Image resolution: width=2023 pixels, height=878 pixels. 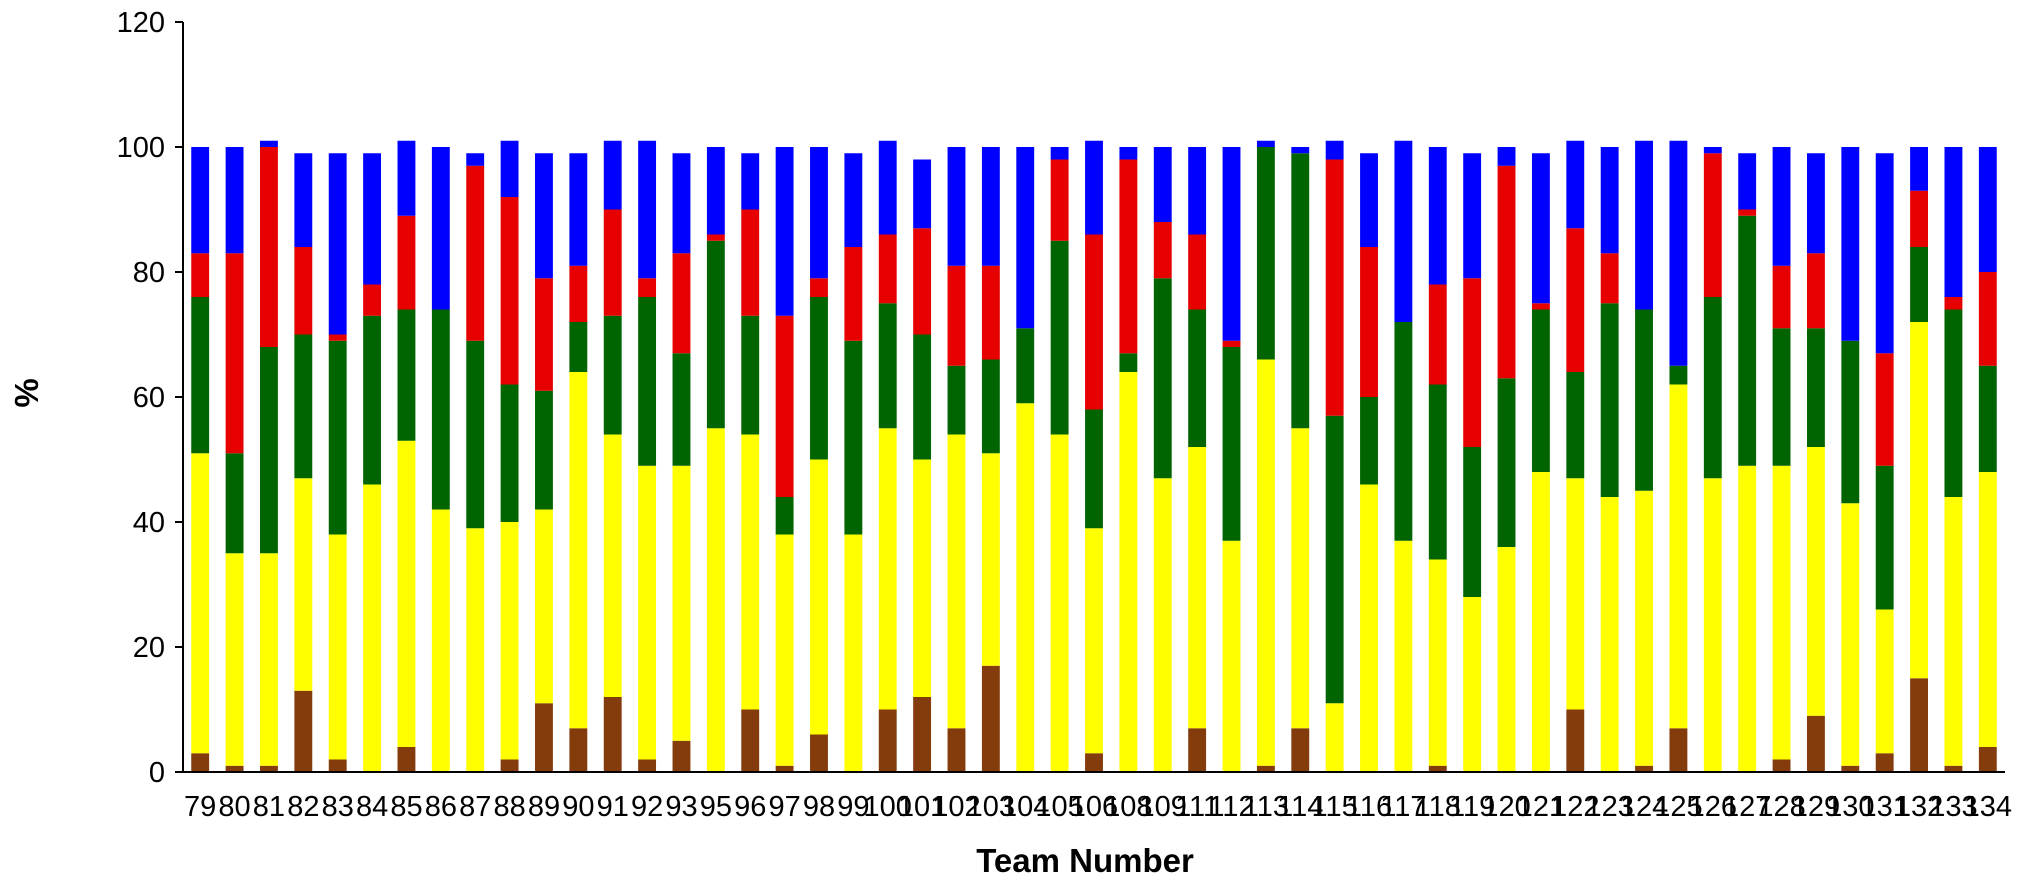 What do you see at coordinates (406, 807) in the screenshot?
I see `x-tick-label: 85` at bounding box center [406, 807].